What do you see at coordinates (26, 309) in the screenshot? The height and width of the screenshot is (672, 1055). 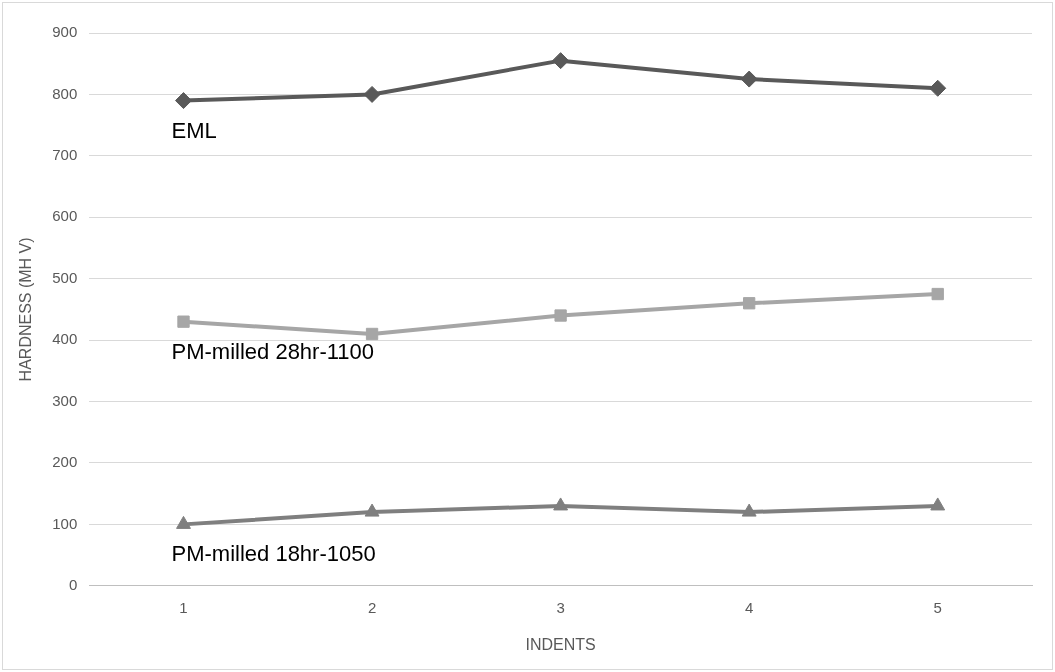 I see `y-axis-title: HARDNESS (MH V)` at bounding box center [26, 309].